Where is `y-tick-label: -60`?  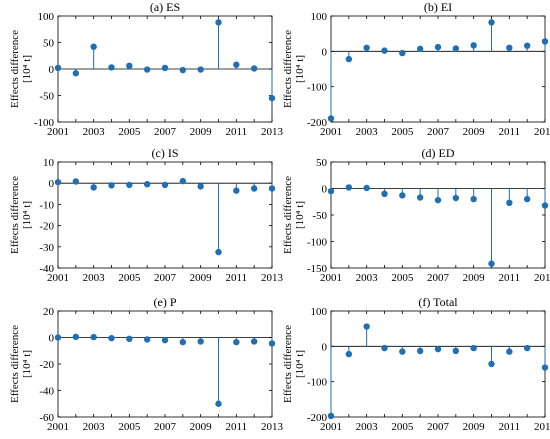 y-tick-label: -60 is located at coordinates (46, 418).